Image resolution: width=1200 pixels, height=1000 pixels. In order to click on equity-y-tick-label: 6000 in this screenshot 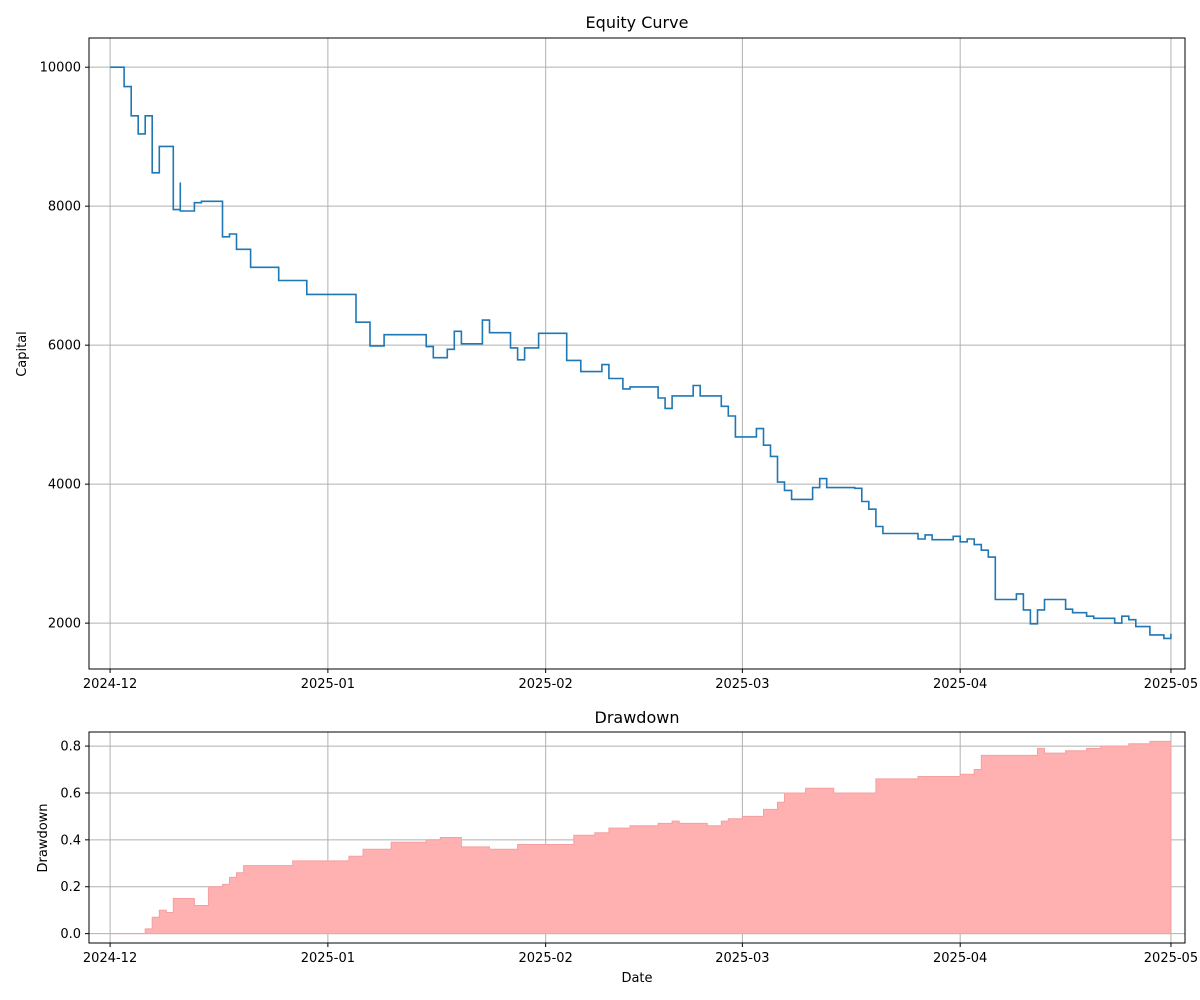, I will do `click(64, 346)`.